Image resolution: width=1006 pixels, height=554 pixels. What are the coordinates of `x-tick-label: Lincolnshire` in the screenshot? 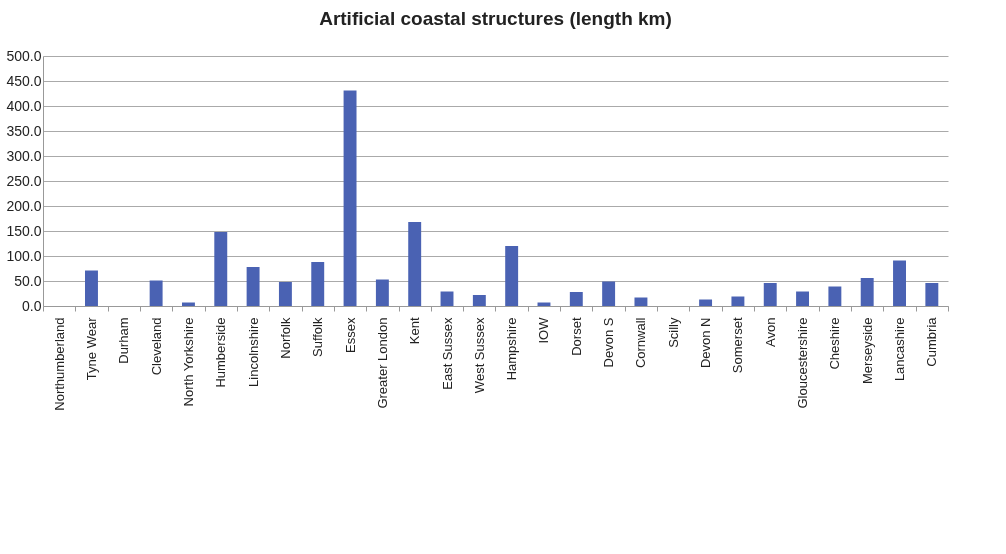 It's located at (253, 352).